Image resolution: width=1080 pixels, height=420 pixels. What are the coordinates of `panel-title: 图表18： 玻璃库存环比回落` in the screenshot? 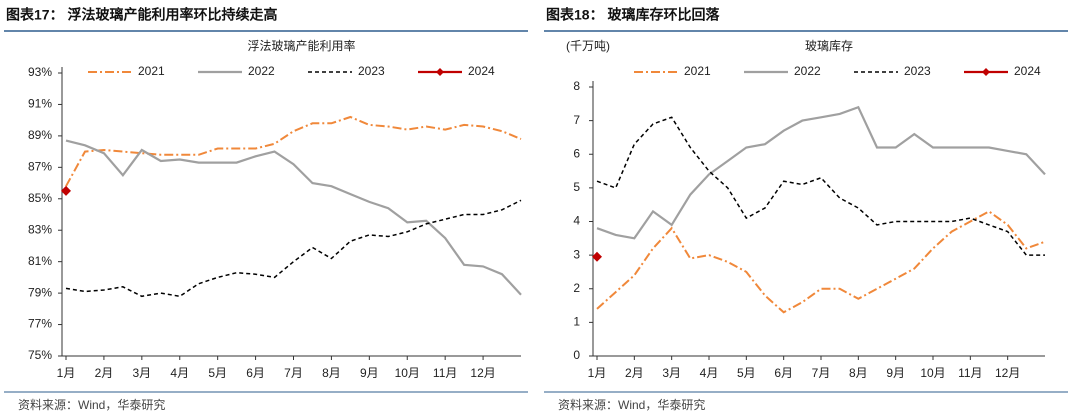 It's located at (633, 15).